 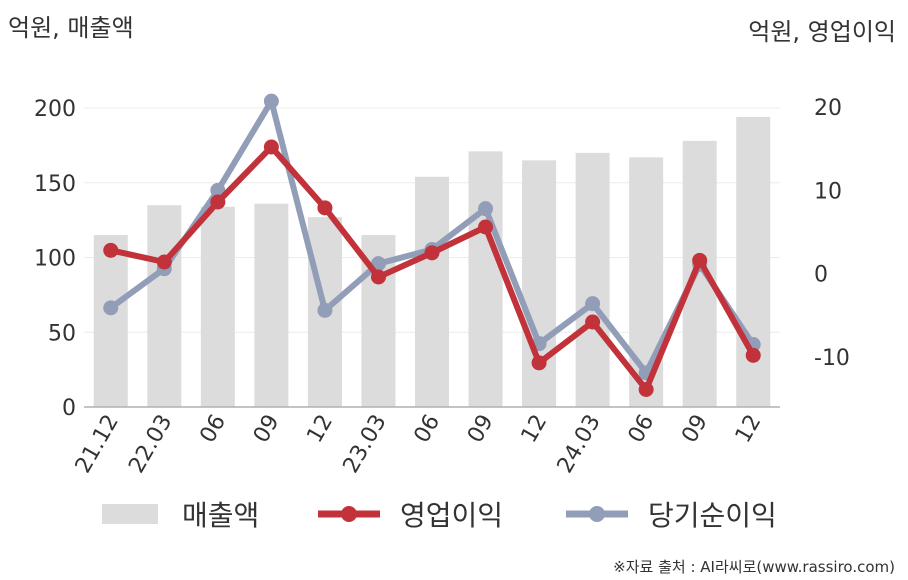 I want to click on right-tick-label: 10, so click(x=828, y=191).